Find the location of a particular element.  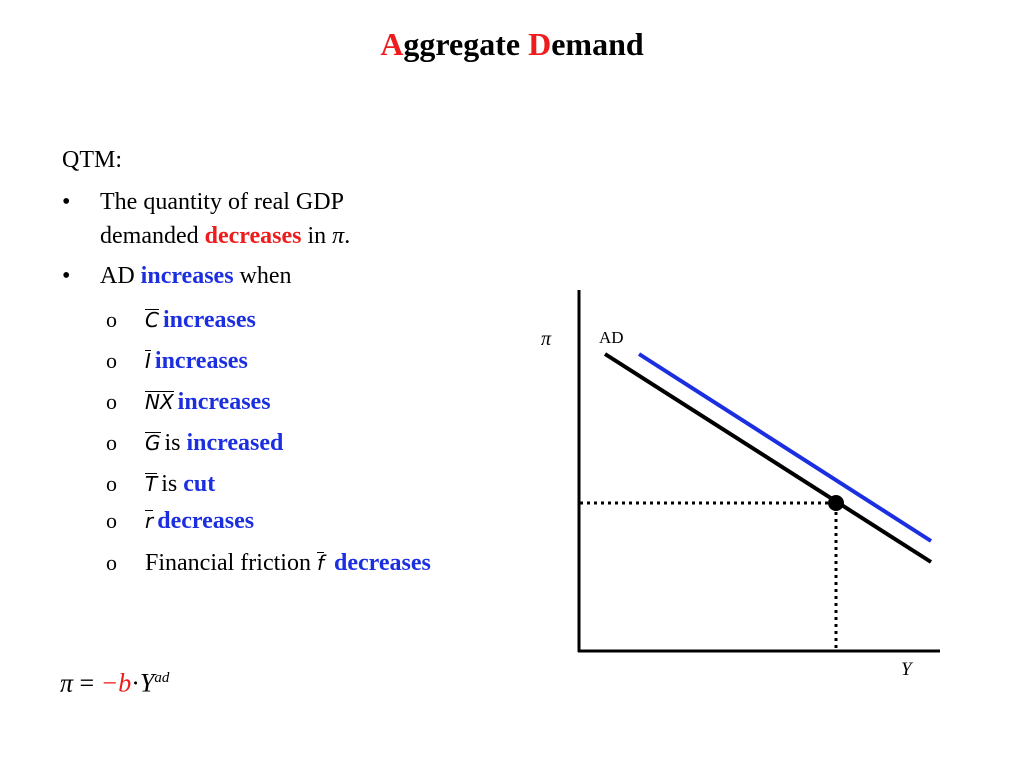

qtm-heading: QTM: is located at coordinates (92, 160).